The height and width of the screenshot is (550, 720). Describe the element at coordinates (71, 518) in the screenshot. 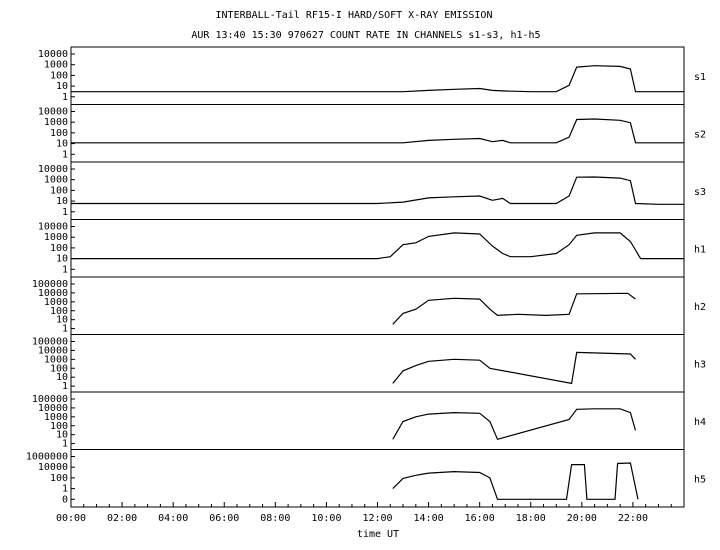

I see `x-tick-label: 00:00` at that location.